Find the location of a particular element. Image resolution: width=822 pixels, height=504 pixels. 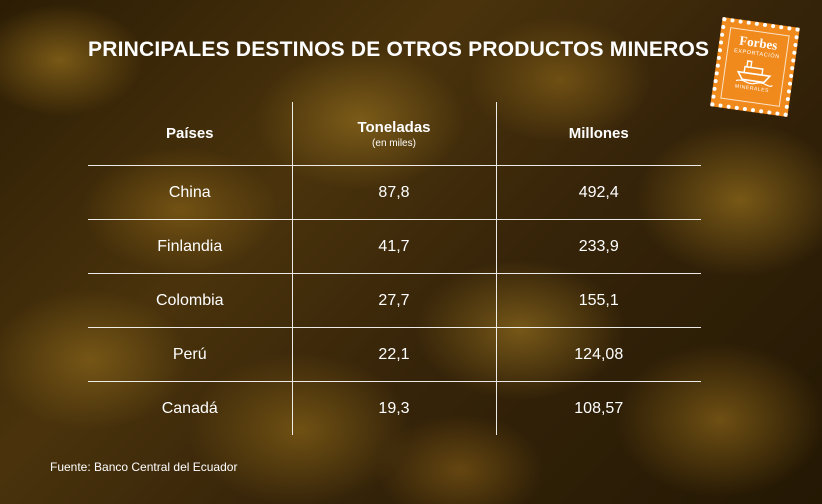

source-note: Fuente: Banco Central del Ecuador is located at coordinates (144, 467).